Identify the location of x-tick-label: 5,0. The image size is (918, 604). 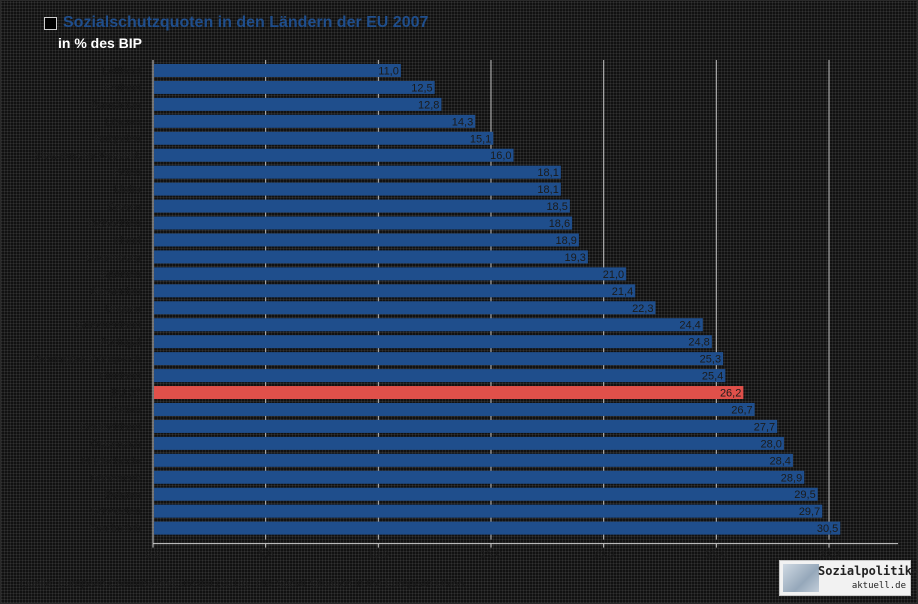
(265, 555).